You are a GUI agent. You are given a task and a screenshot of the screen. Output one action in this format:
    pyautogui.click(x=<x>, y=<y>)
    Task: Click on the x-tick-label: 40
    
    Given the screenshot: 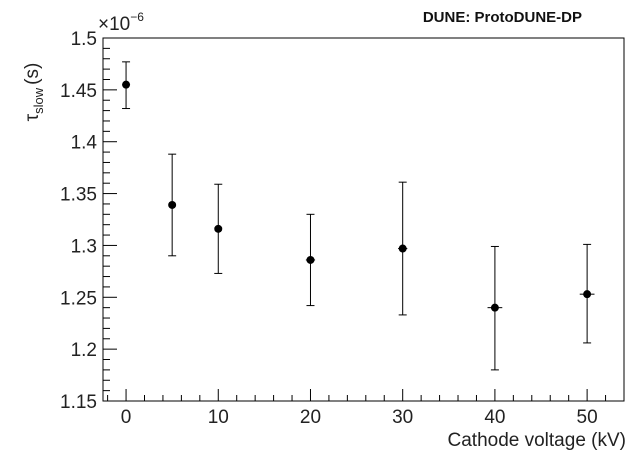 What is the action you would take?
    pyautogui.click(x=494, y=417)
    